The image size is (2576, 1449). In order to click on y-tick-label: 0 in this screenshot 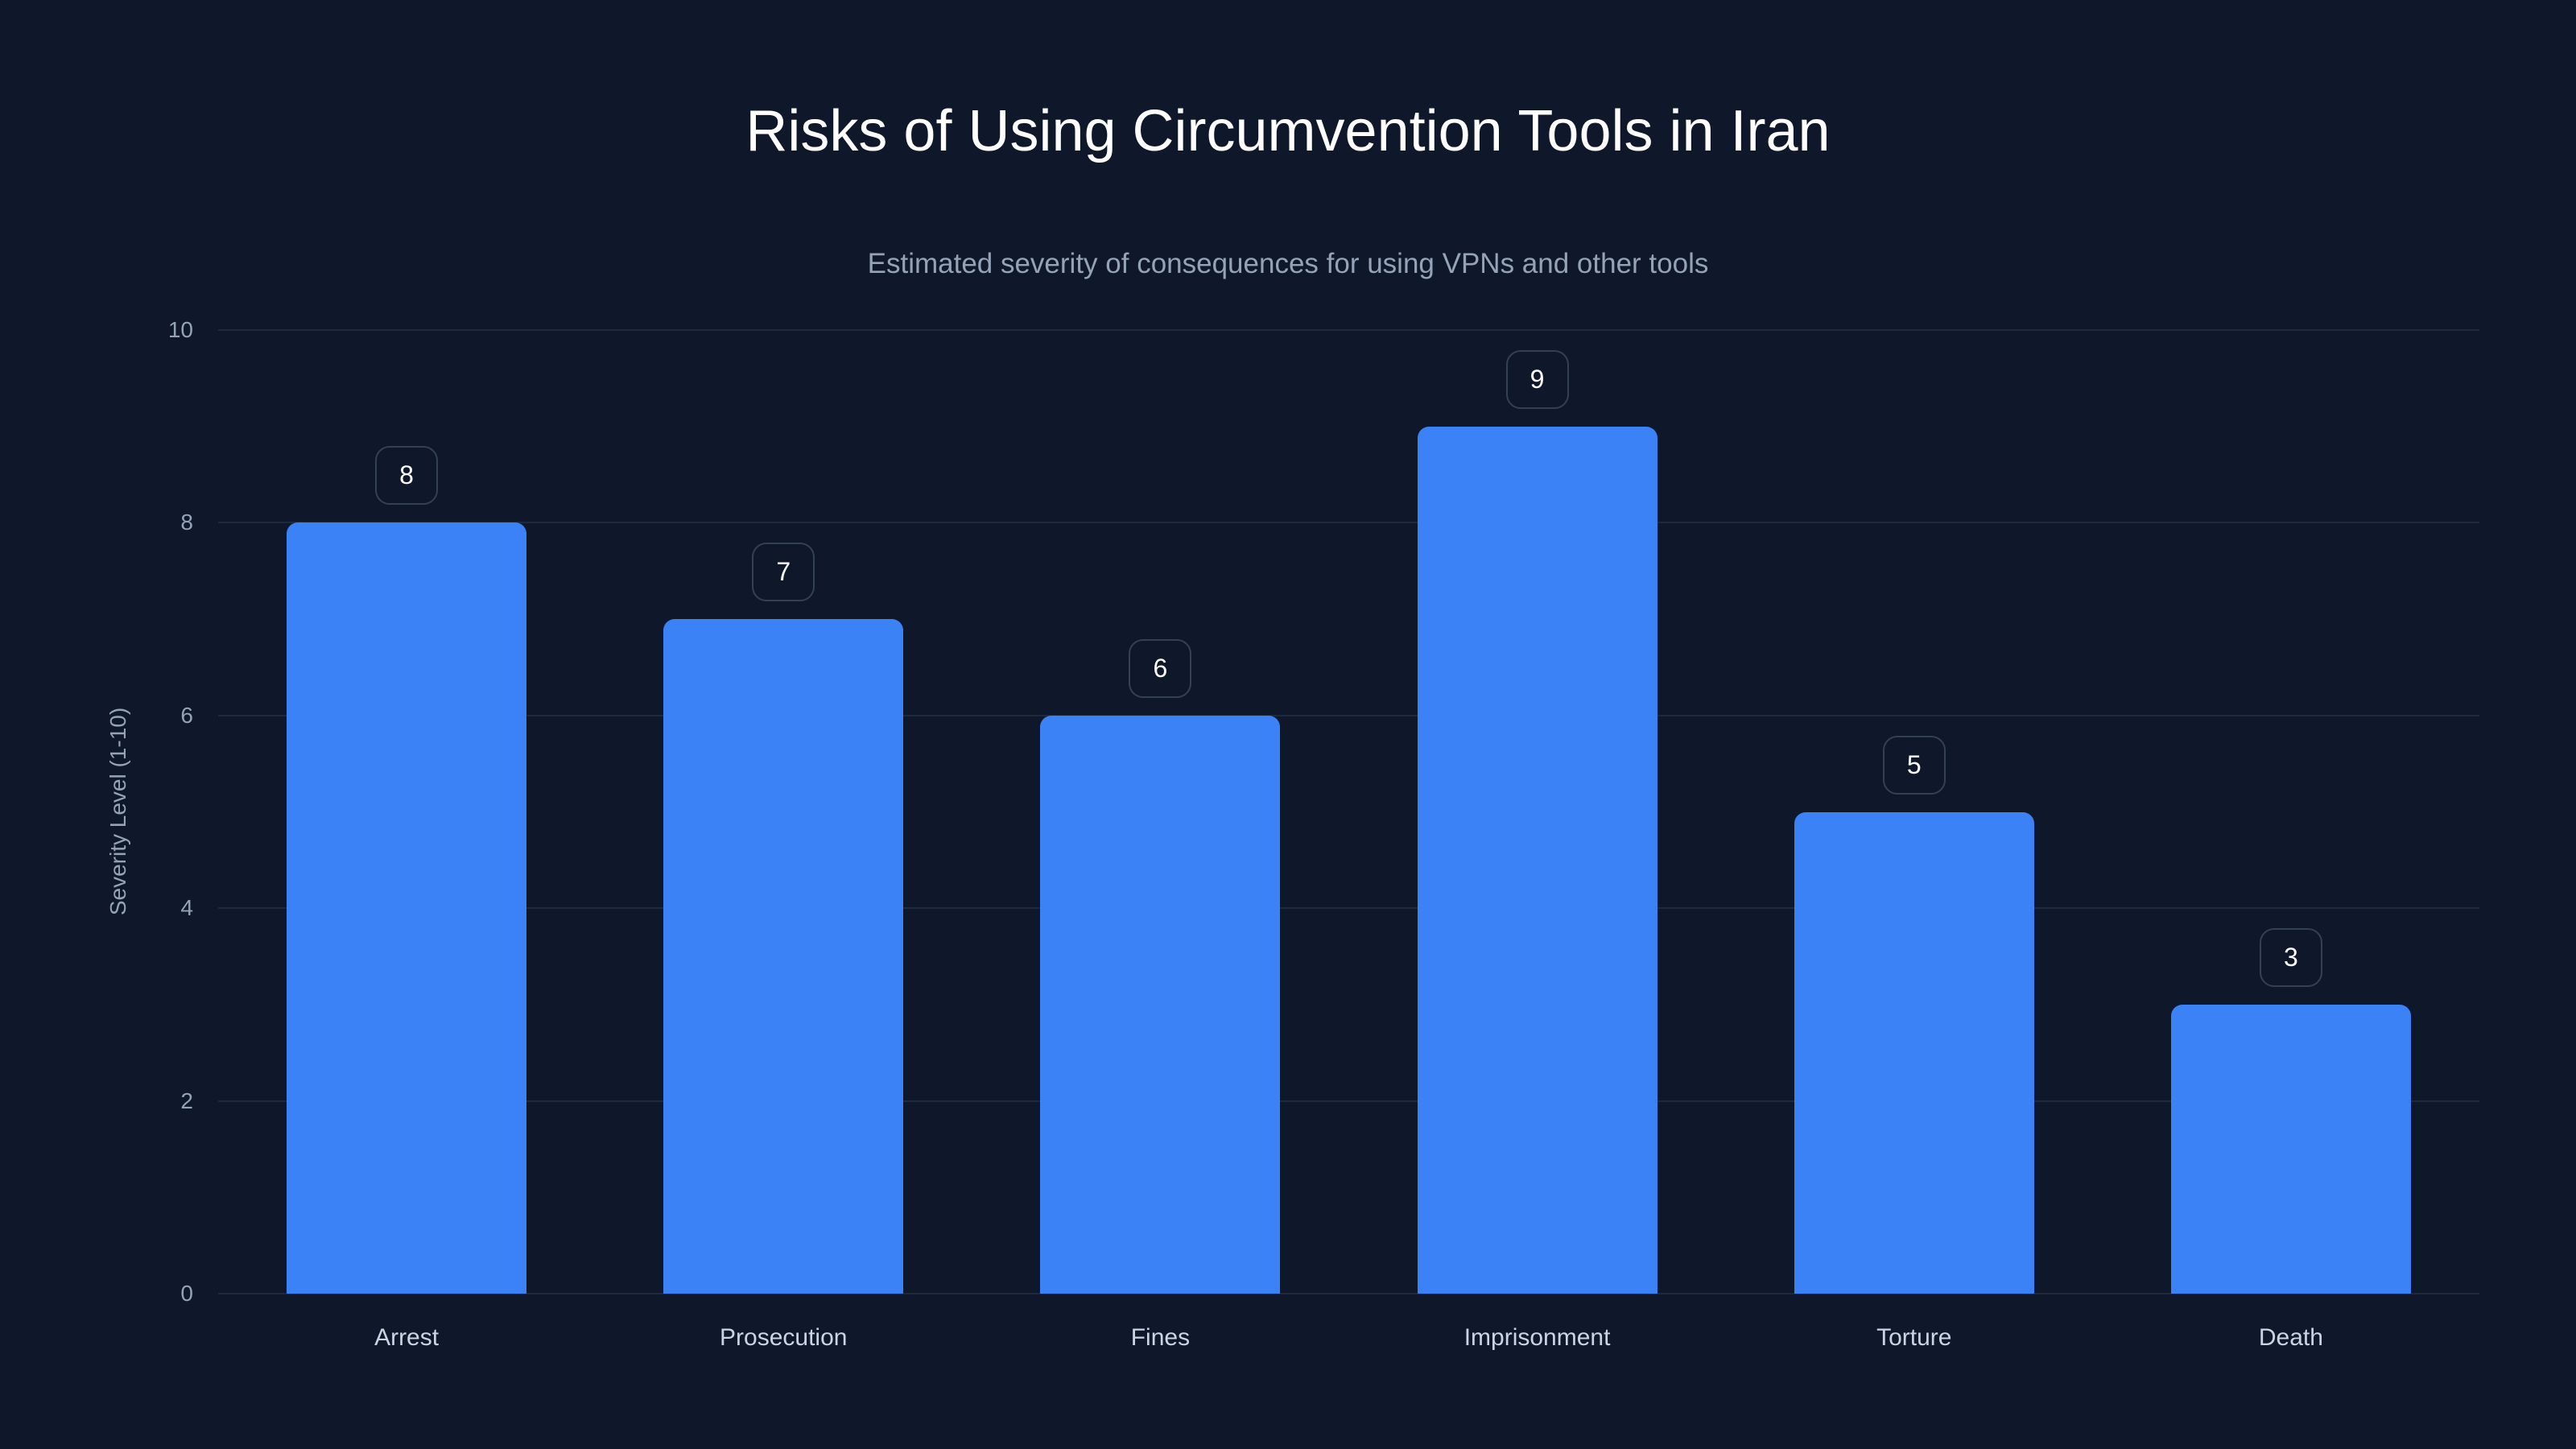, I will do `click(186, 1293)`.